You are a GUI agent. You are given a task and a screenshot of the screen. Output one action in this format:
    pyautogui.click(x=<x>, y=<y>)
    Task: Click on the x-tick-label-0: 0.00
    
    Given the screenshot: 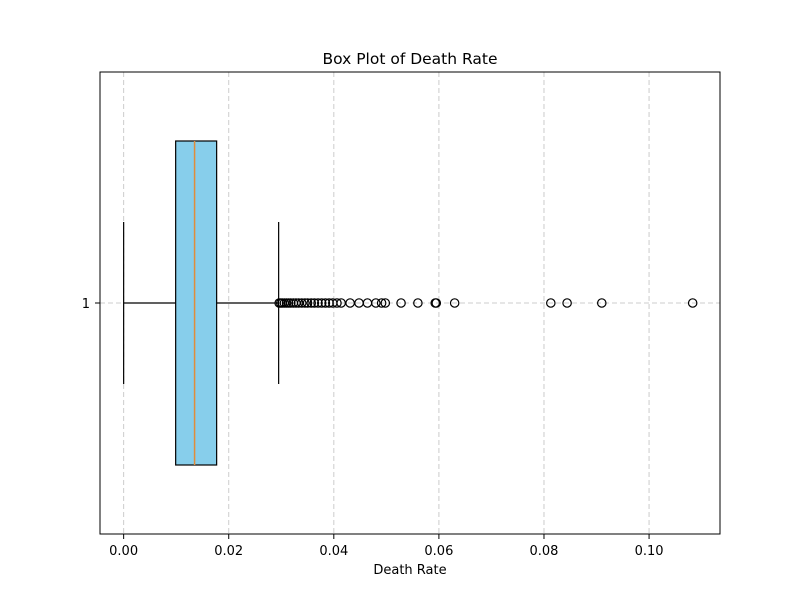 What is the action you would take?
    pyautogui.click(x=123, y=551)
    